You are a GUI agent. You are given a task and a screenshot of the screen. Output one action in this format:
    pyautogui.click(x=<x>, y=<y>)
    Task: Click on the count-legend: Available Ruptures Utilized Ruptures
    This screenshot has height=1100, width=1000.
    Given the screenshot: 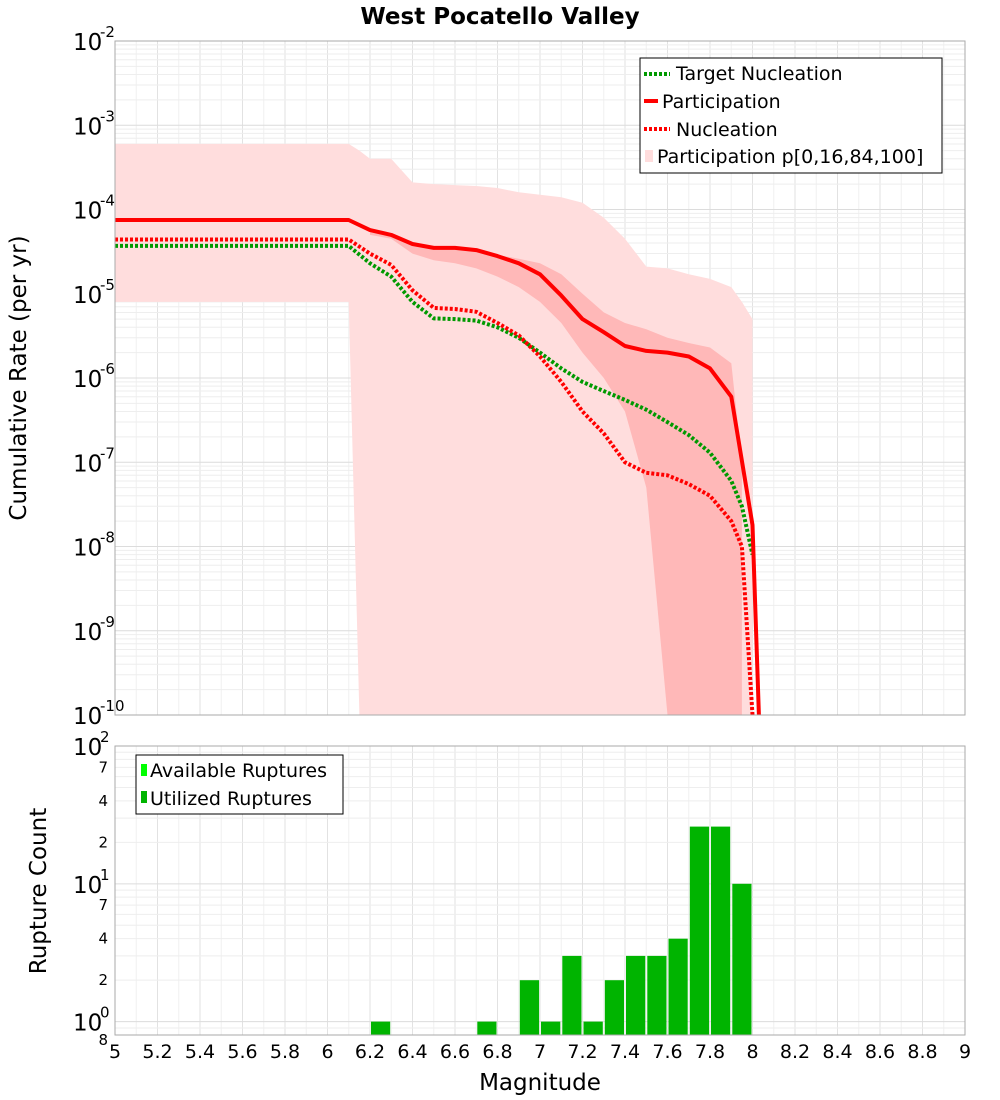 What is the action you would take?
    pyautogui.click(x=239, y=784)
    